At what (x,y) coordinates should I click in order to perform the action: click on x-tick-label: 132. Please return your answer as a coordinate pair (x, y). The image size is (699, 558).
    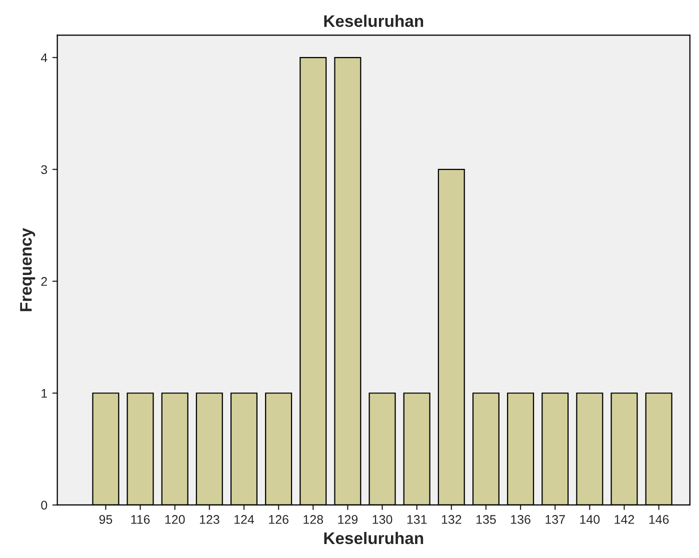
    Looking at the image, I should click on (452, 519).